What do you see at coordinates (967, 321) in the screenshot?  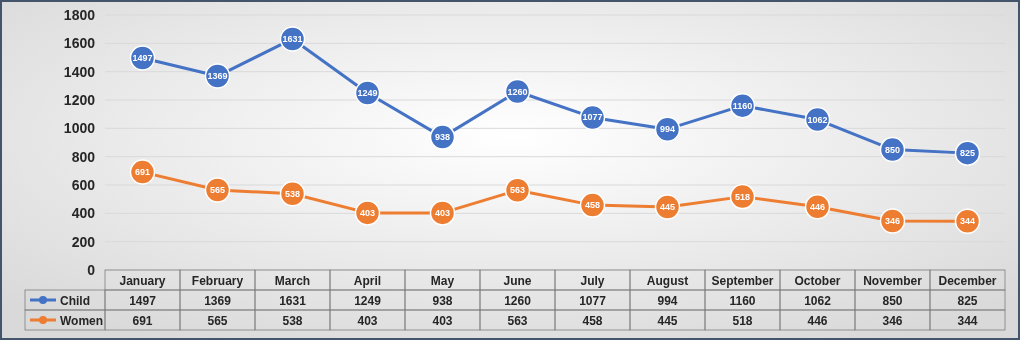 I see `data-label: 344` at bounding box center [967, 321].